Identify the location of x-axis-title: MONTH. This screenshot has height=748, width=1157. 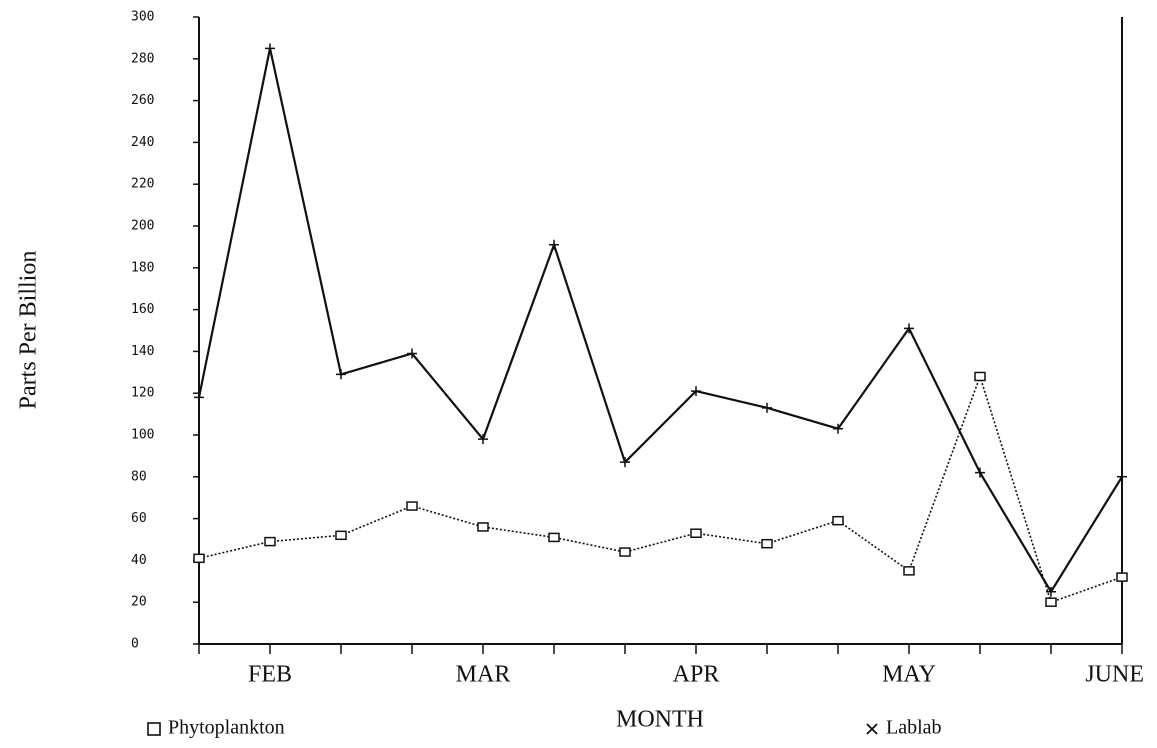
(660, 720).